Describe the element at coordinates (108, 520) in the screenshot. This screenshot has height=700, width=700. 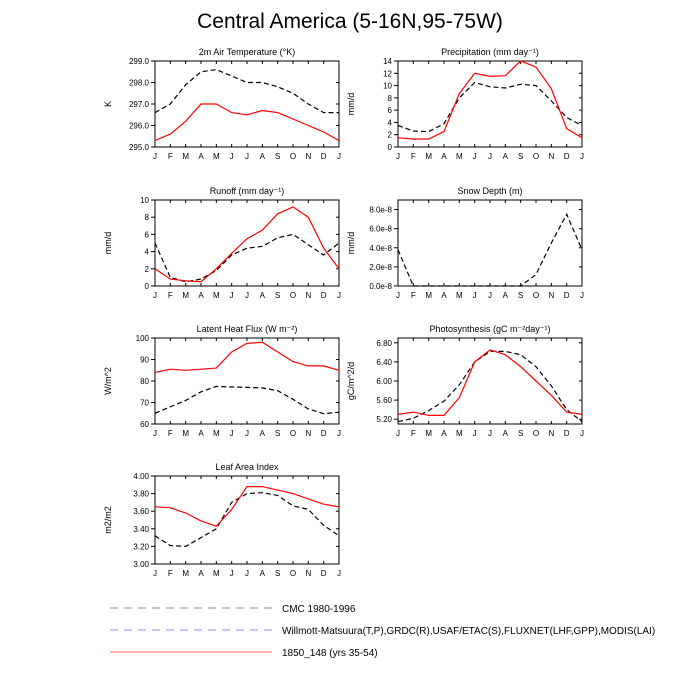
I see `panel-7-ylabel: m2/m2` at that location.